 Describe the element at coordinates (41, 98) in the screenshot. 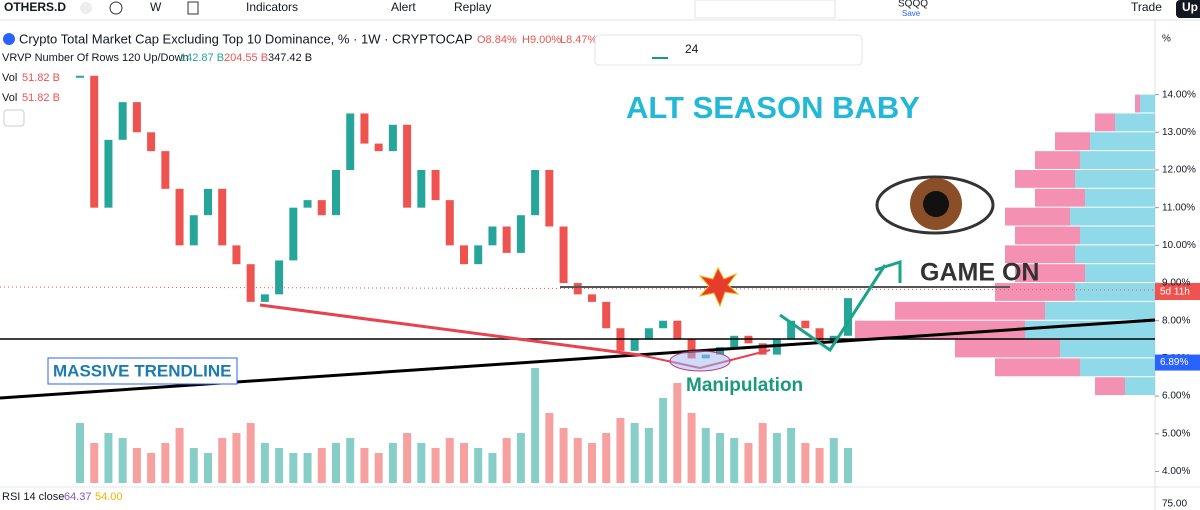

I see `vol-value-2: 51.82 B` at that location.